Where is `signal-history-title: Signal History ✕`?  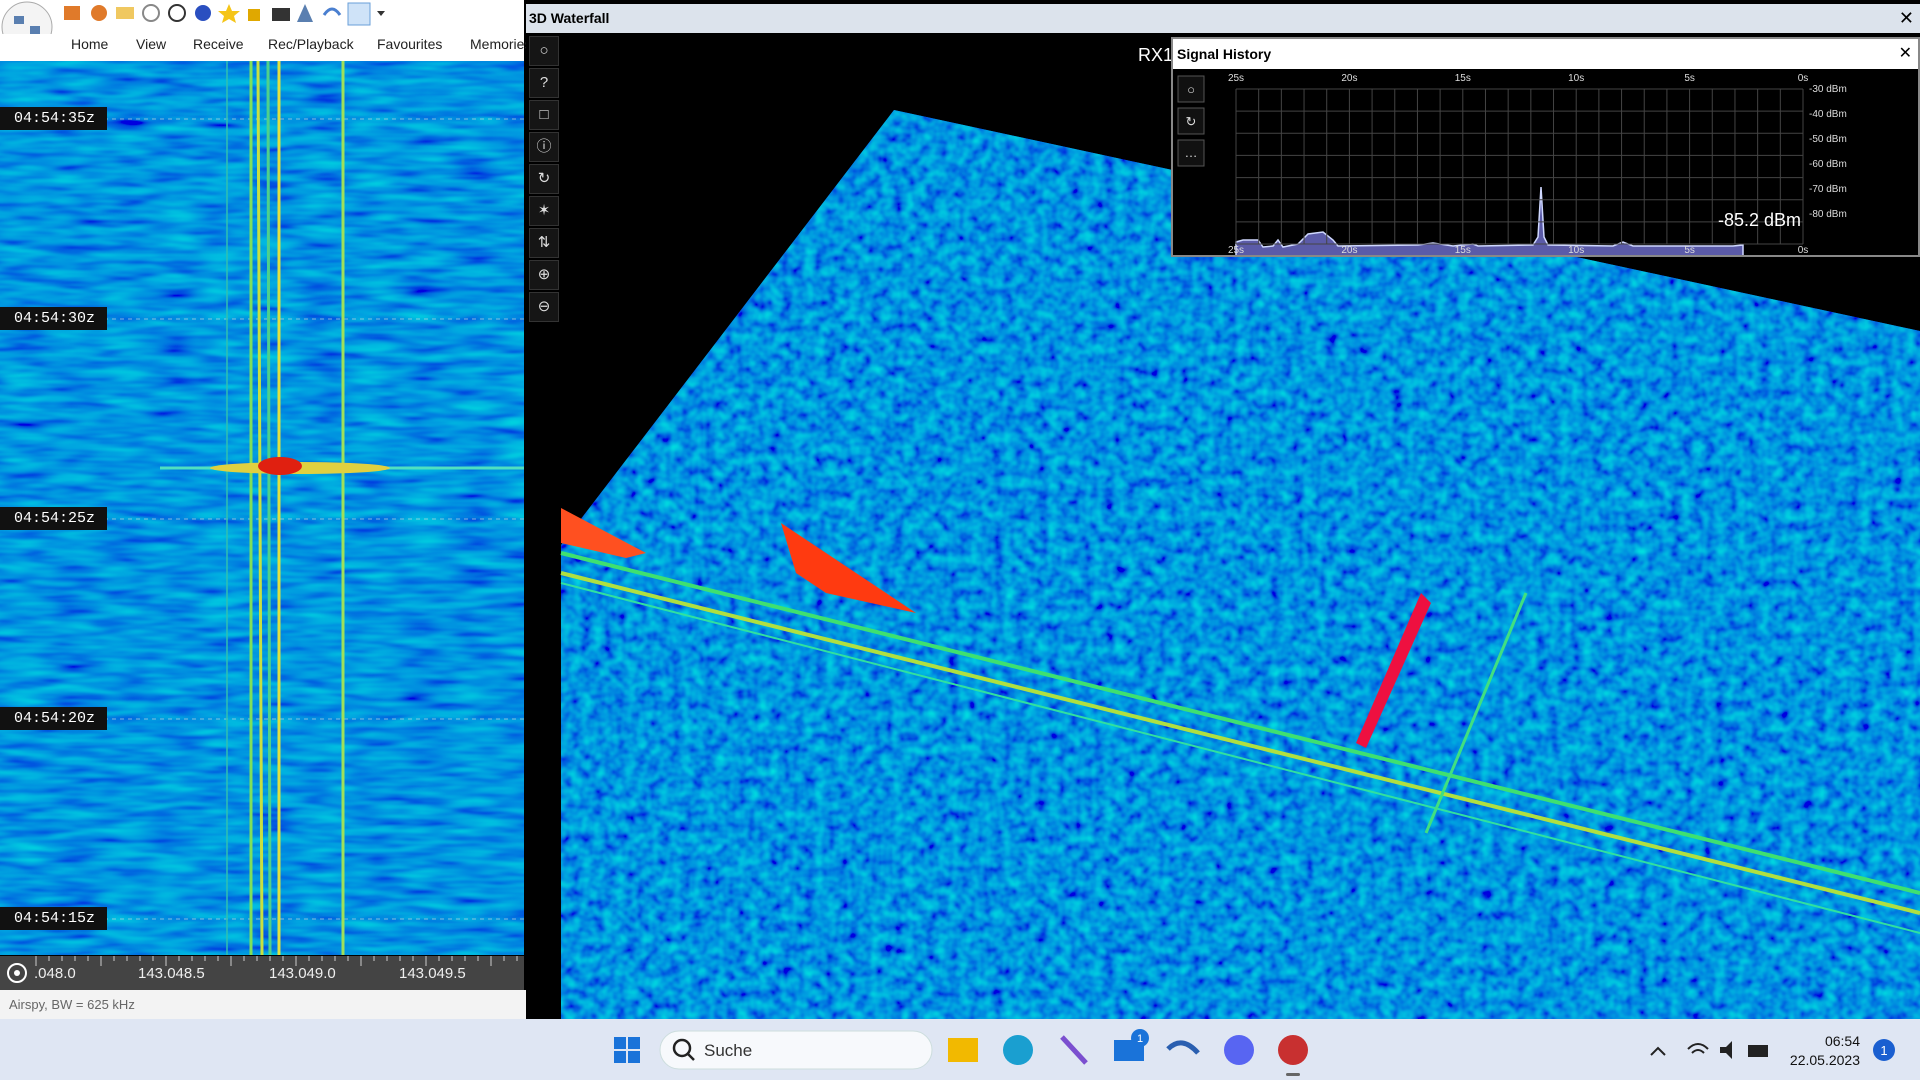 signal-history-title: Signal History ✕ is located at coordinates (1545, 54).